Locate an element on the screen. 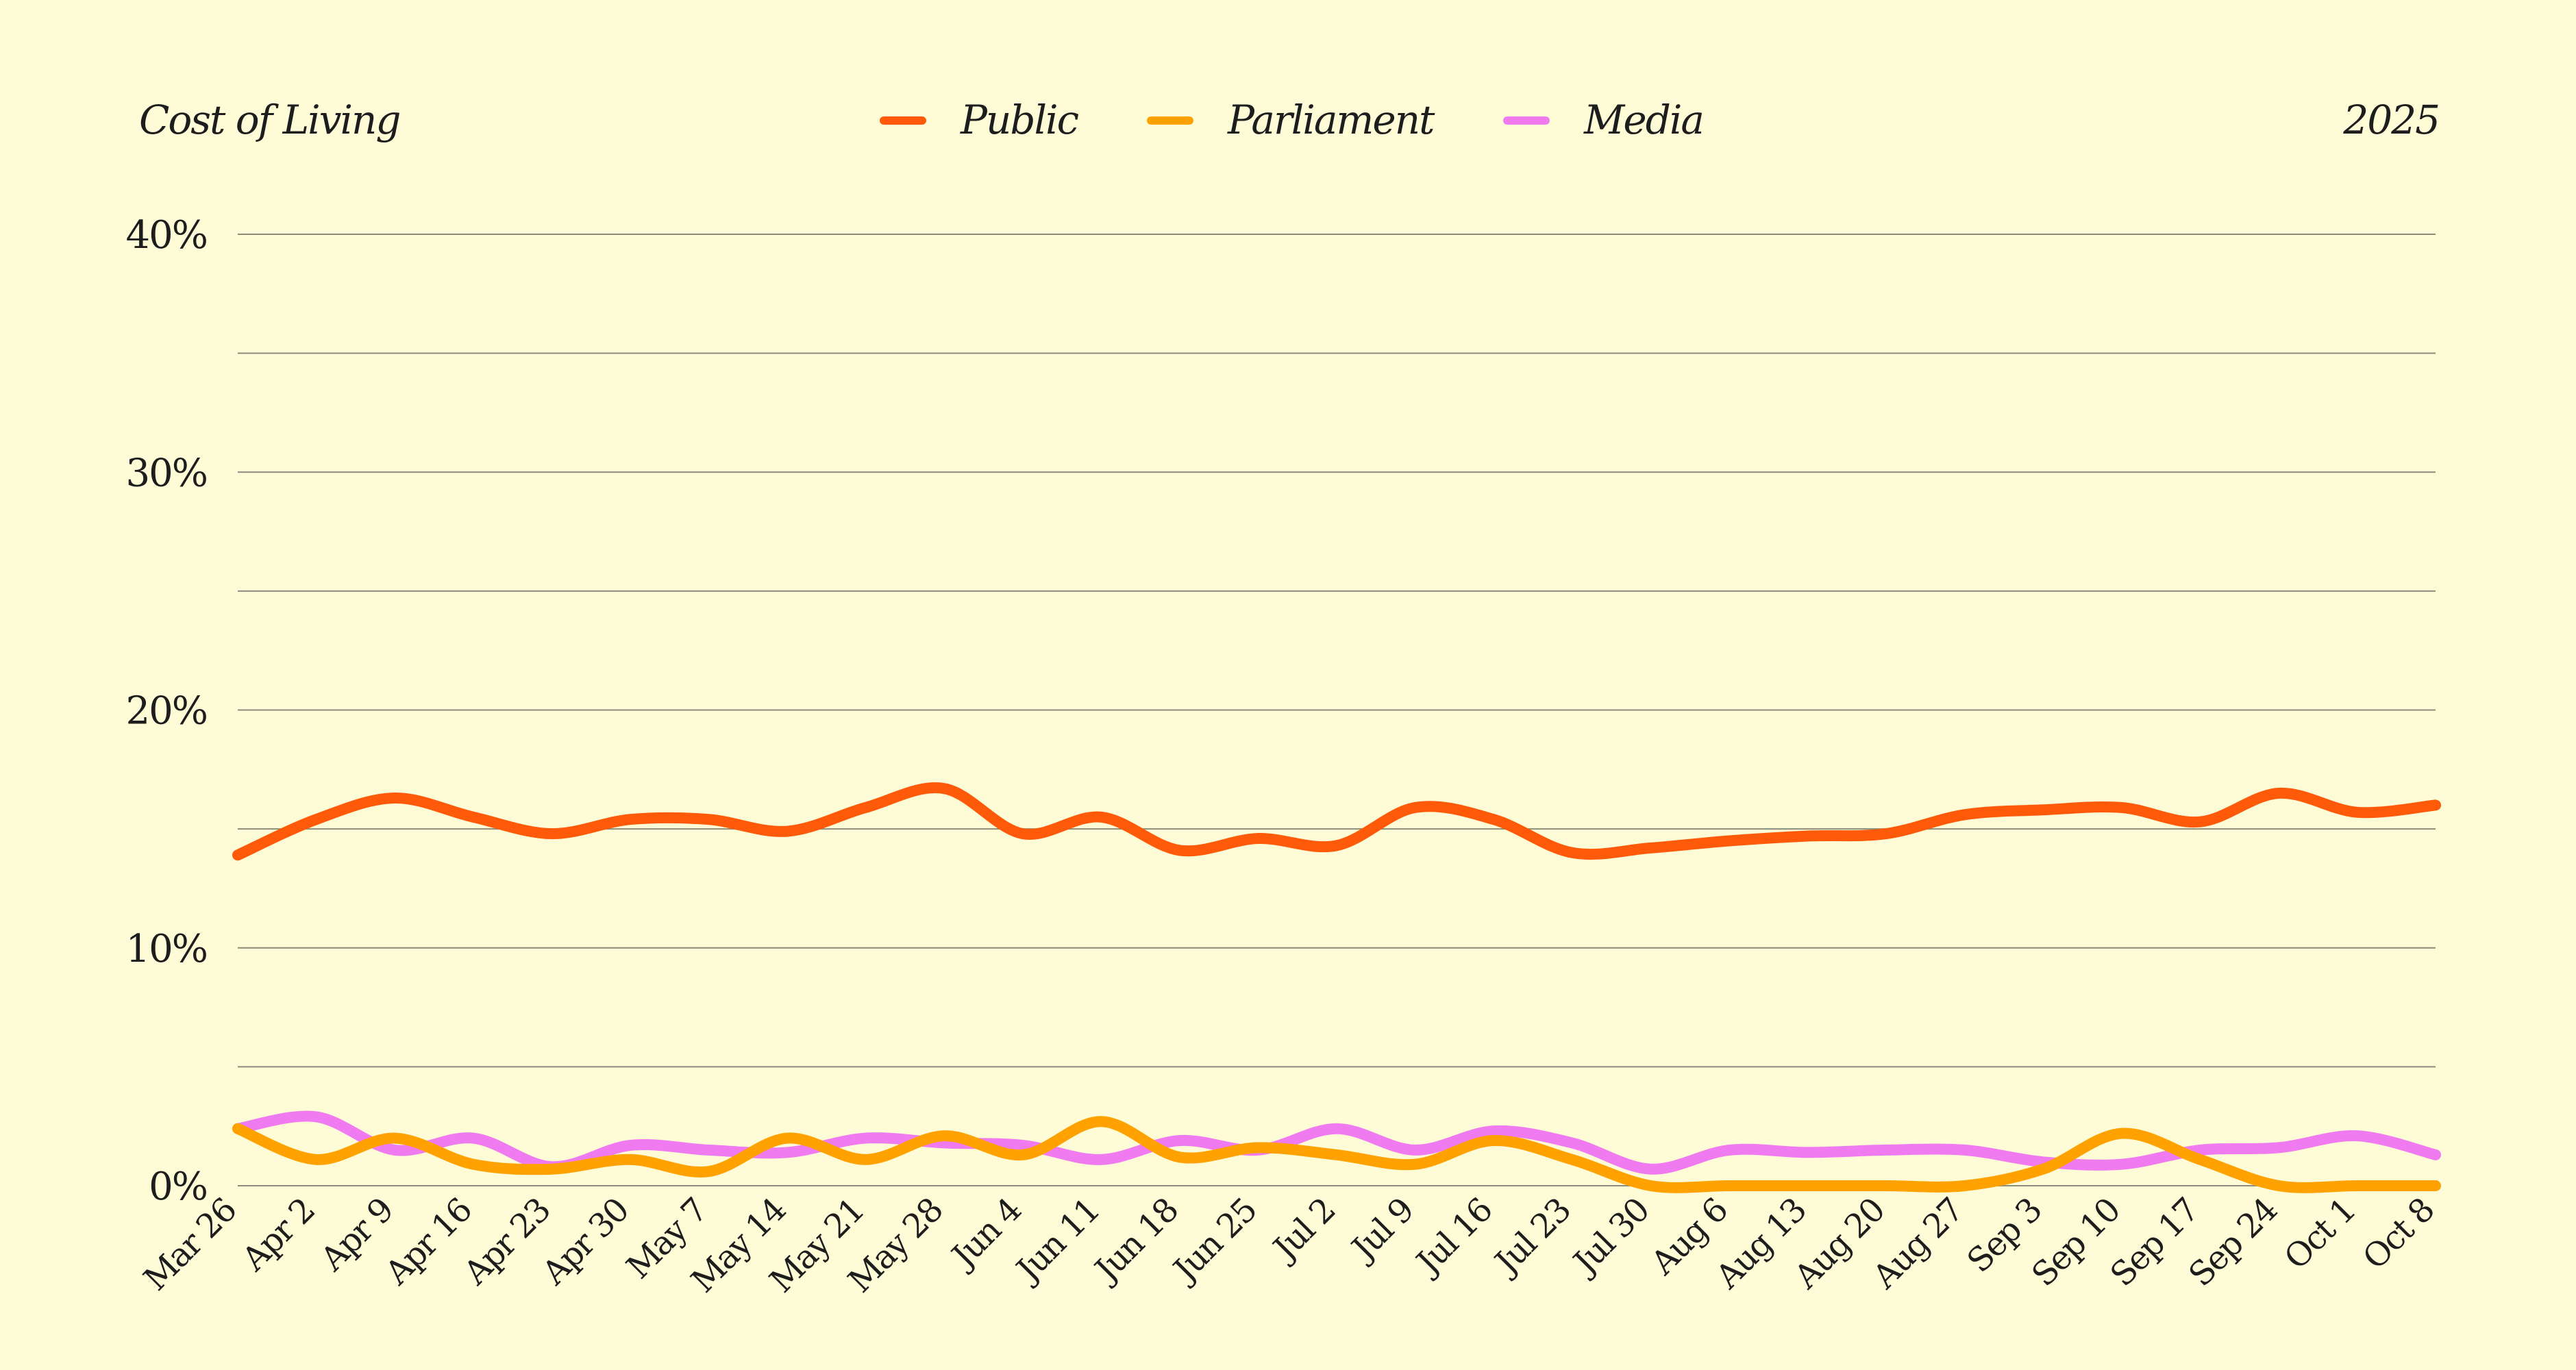  series-line-parliament is located at coordinates (1336, 1154).